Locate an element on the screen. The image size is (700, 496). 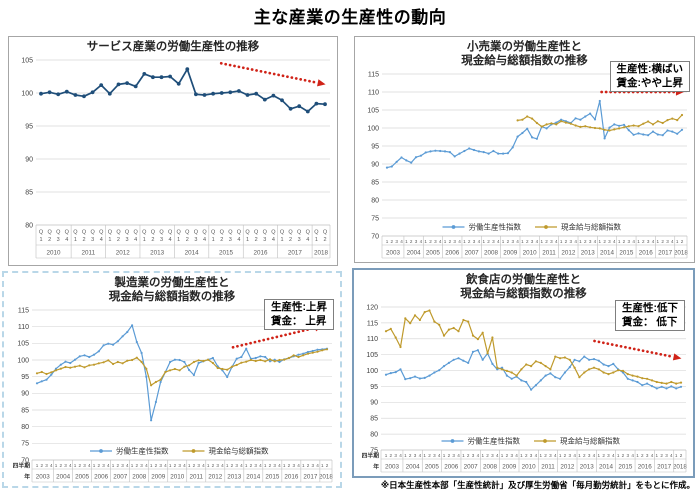
chart-title-line: 製造業の労働生産性と is located at coordinates (172, 283).